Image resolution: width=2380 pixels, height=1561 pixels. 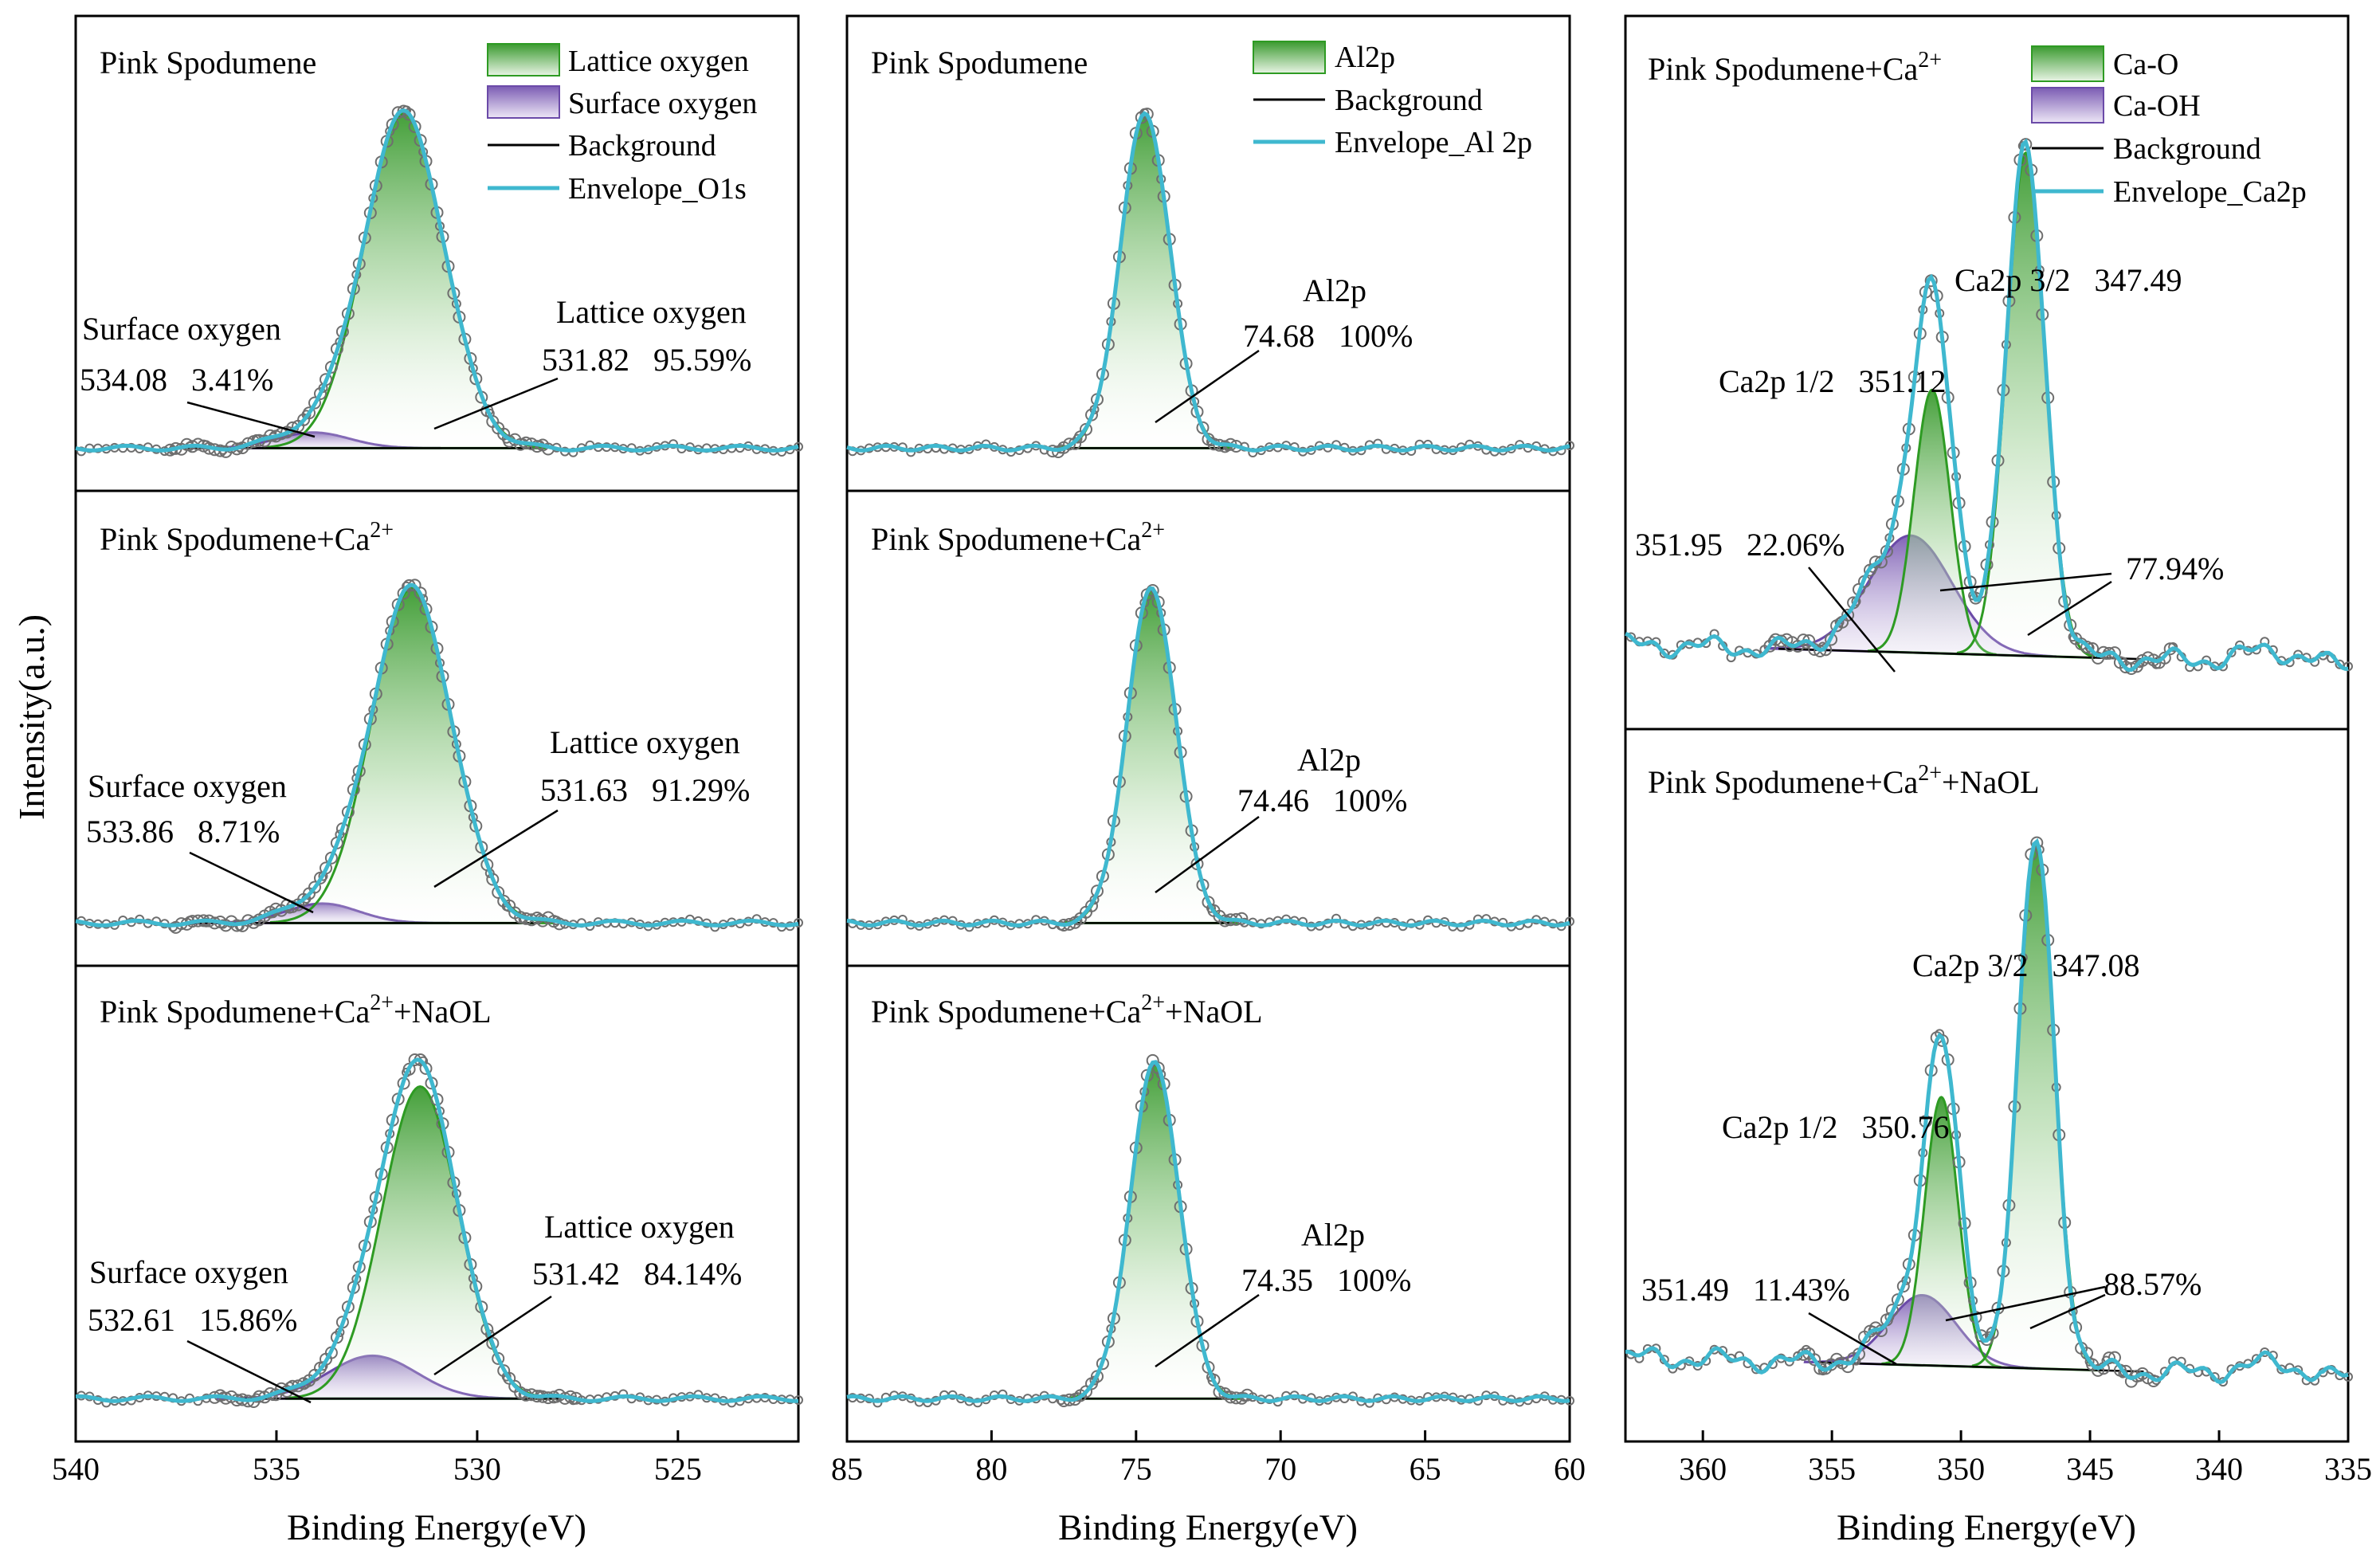 I want to click on x-tick-label: 85, so click(x=847, y=1469).